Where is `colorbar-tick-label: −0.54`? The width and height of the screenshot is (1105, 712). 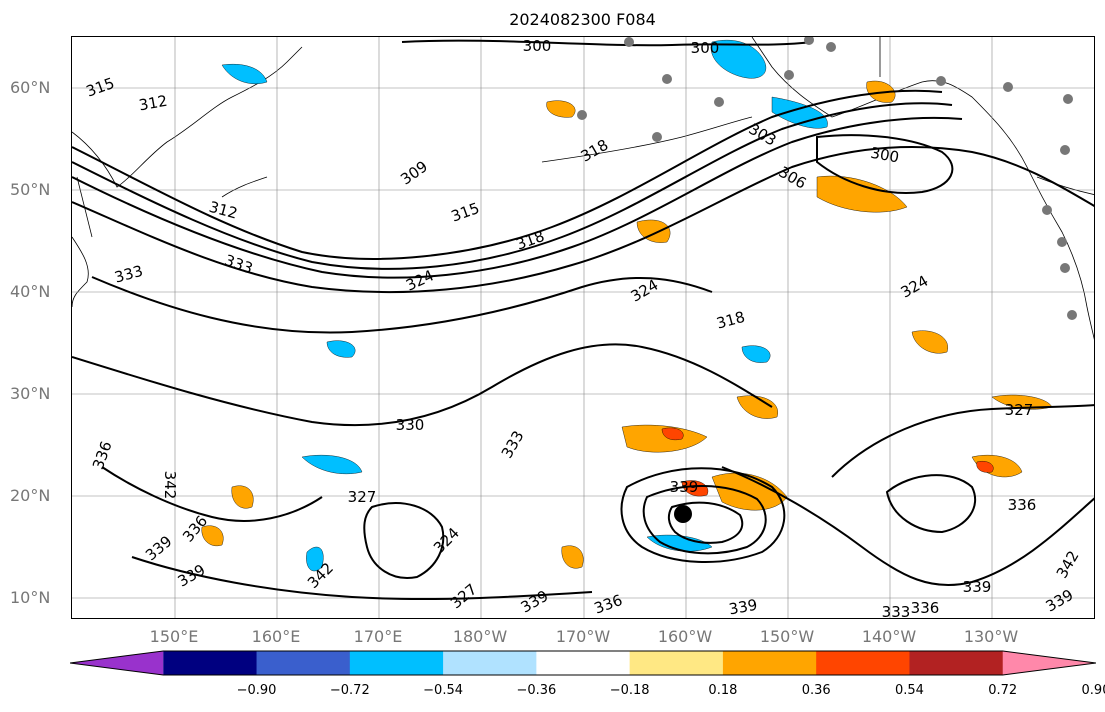 colorbar-tick-label: −0.54 is located at coordinates (443, 690).